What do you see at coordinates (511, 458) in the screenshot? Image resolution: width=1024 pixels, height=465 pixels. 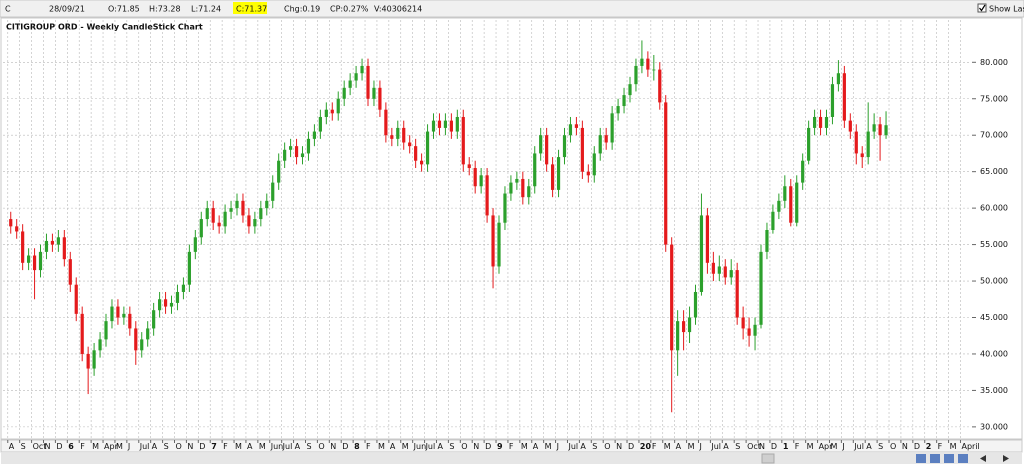 I see `scrollbar` at bounding box center [511, 458].